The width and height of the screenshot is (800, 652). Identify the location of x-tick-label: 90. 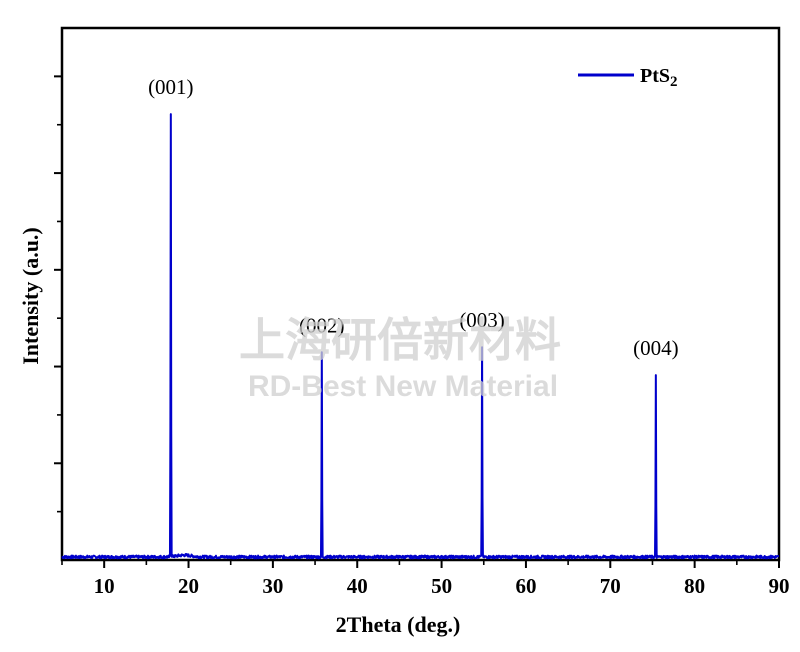
(779, 586).